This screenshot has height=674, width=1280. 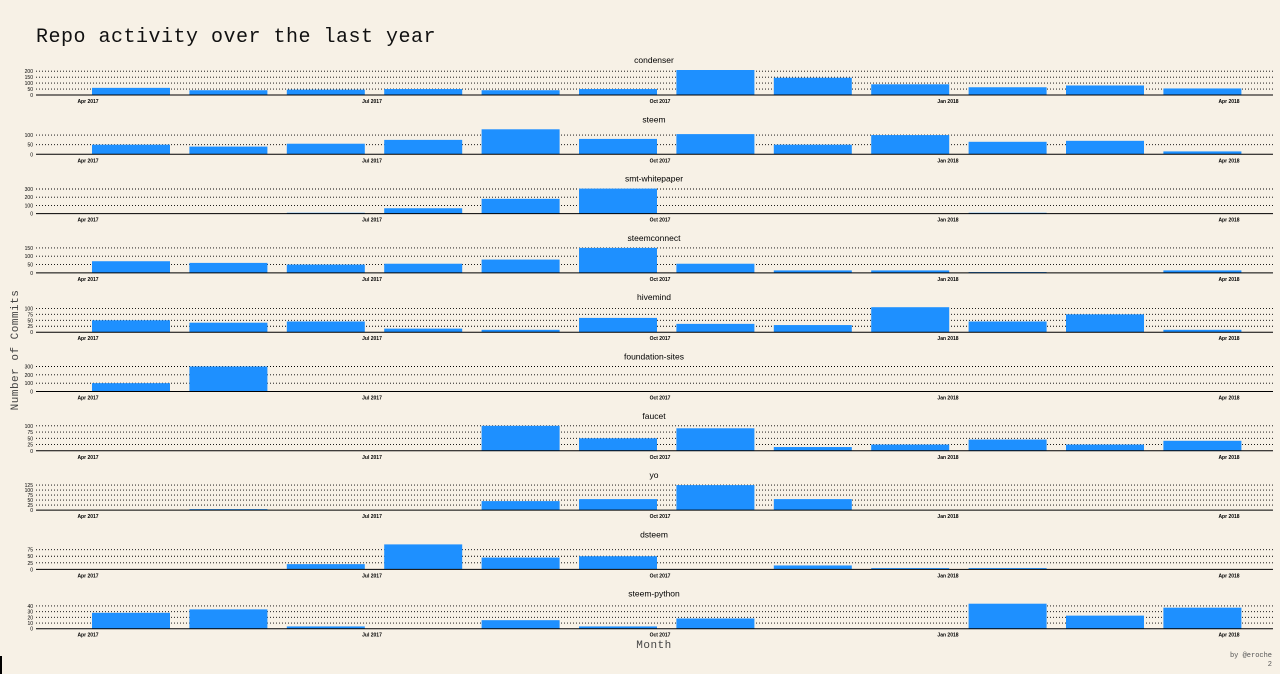 I want to click on subplot-title: steem-python, so click(x=654, y=594).